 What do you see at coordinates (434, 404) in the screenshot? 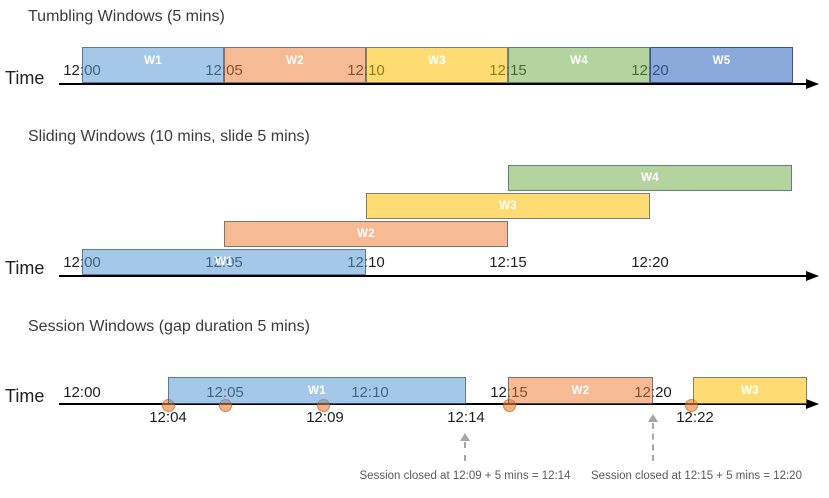
I see `timeline-session` at bounding box center [434, 404].